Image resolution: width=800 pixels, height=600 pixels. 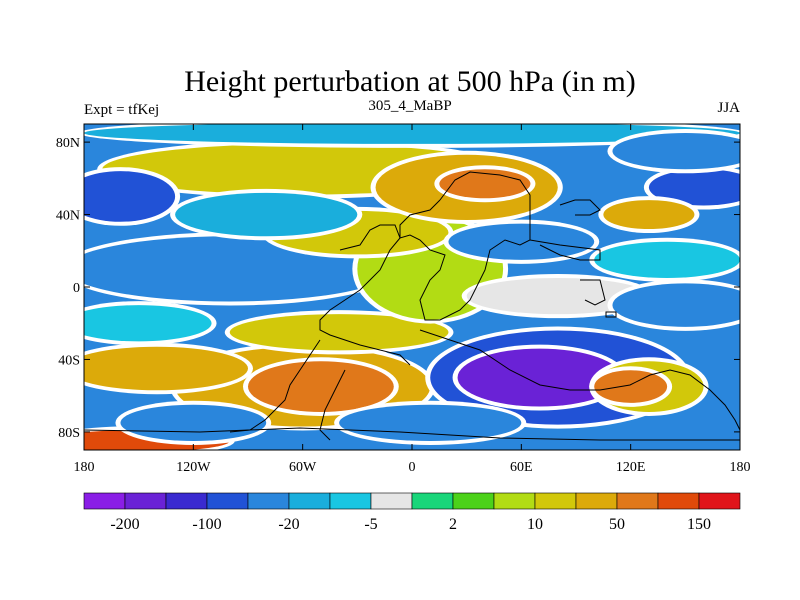 What do you see at coordinates (288, 524) in the screenshot?
I see `colorbar-label: -20` at bounding box center [288, 524].